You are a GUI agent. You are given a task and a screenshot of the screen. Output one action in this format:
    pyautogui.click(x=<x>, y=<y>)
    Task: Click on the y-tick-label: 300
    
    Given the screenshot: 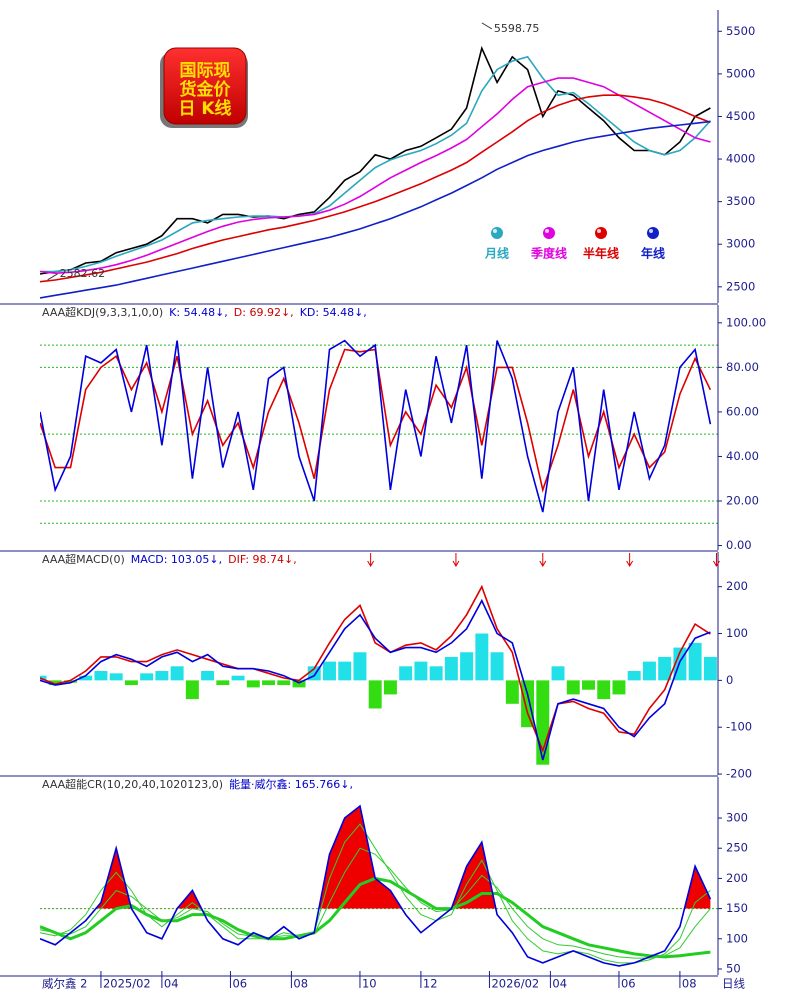 What is the action you would take?
    pyautogui.click(x=737, y=818)
    